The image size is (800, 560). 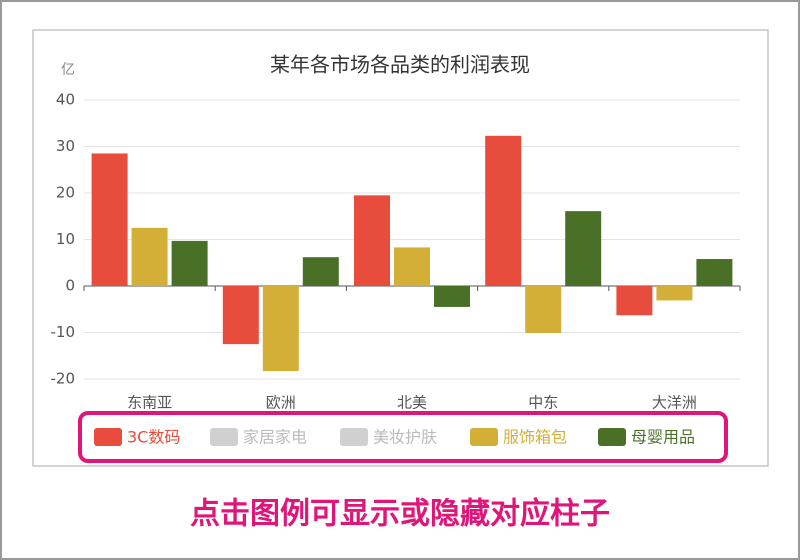 What do you see at coordinates (63, 332) in the screenshot?
I see `y-tick-label: -10` at bounding box center [63, 332].